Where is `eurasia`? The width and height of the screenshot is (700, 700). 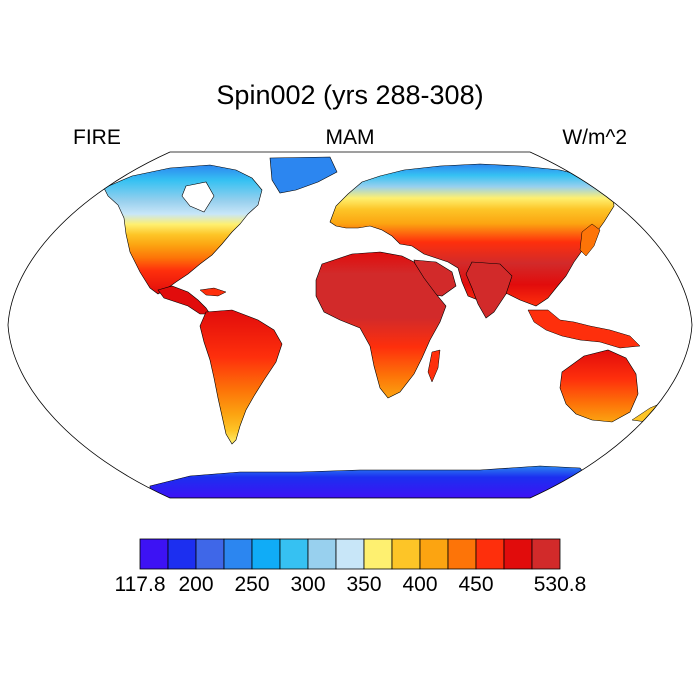 eurasia is located at coordinates (472, 235).